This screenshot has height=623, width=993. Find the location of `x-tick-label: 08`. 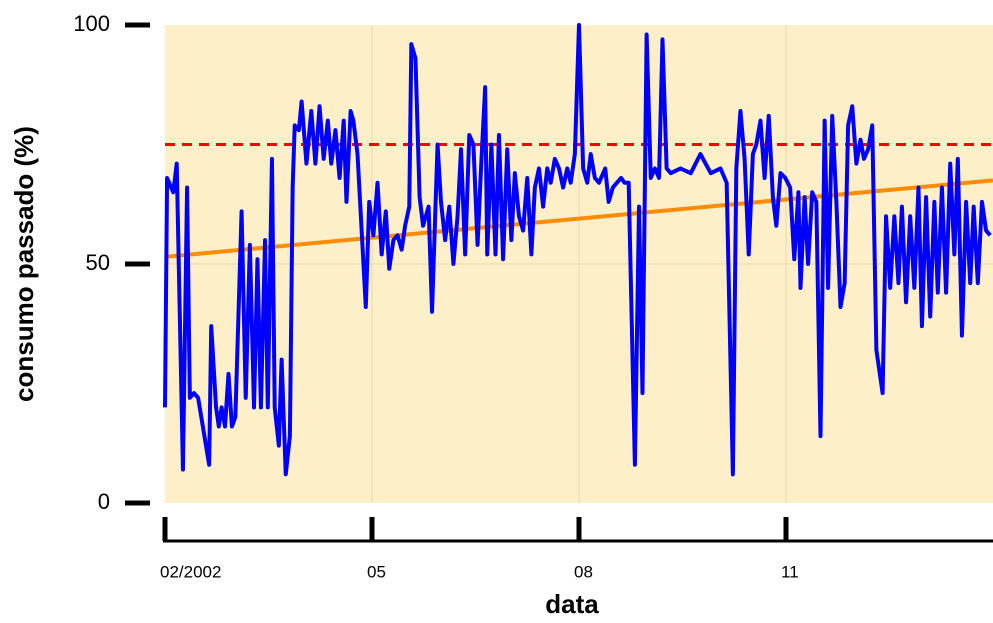

x-tick-label: 08 is located at coordinates (583, 571).